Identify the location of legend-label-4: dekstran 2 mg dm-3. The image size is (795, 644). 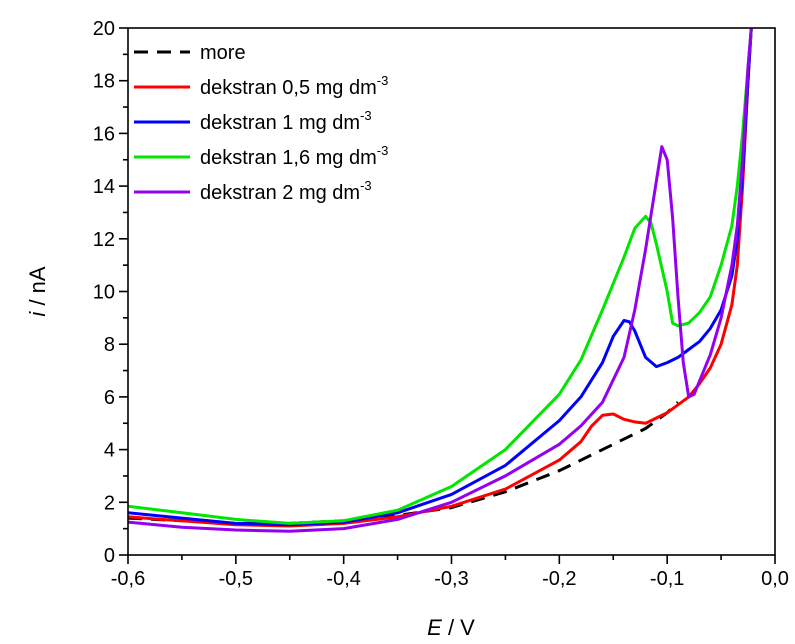
(286, 191).